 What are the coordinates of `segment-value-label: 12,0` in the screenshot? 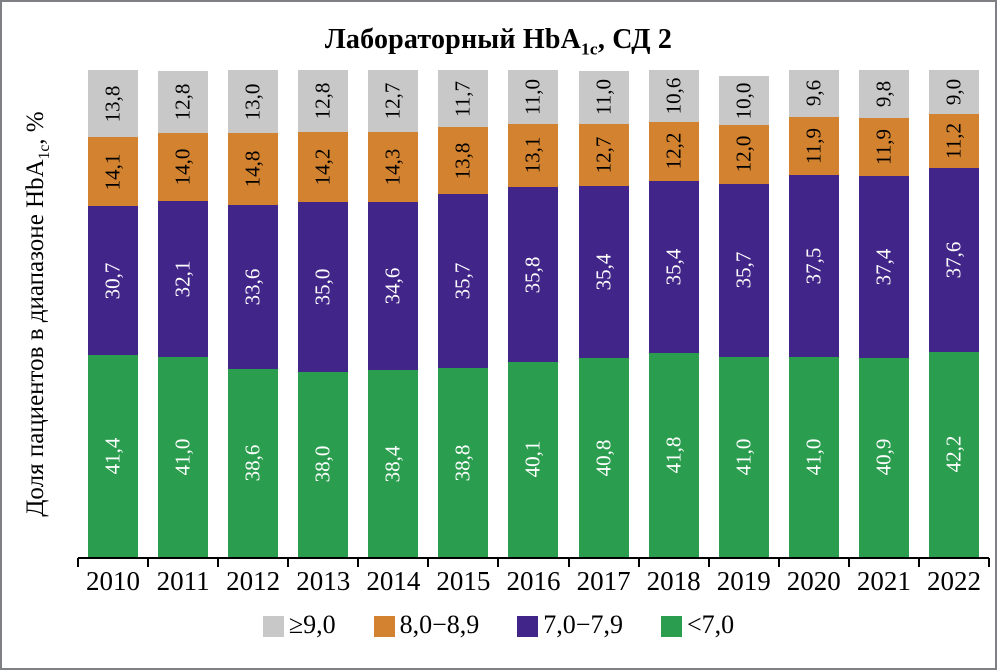 It's located at (743, 154).